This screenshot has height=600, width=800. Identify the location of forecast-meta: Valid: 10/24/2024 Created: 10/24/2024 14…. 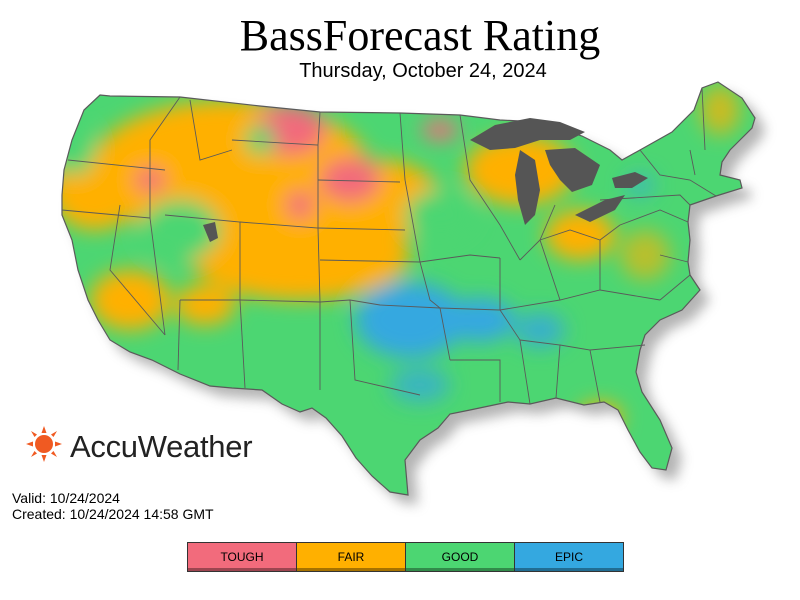
(113, 506).